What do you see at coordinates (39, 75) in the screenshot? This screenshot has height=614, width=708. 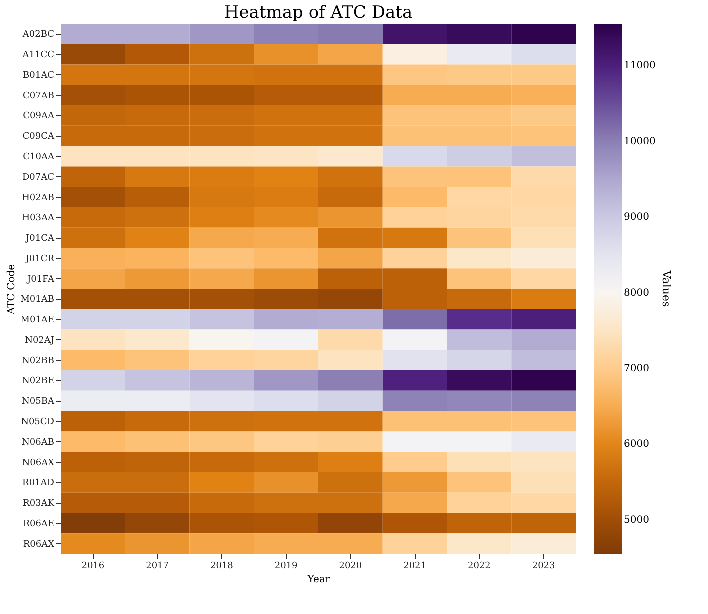 I see `y-tick-label: B01AC` at bounding box center [39, 75].